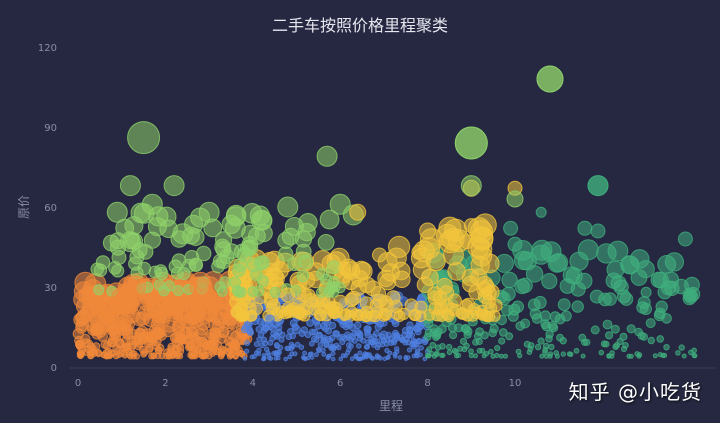 The image size is (720, 423). What do you see at coordinates (24, 207) in the screenshot?
I see `y-axis-title: 原价` at bounding box center [24, 207].